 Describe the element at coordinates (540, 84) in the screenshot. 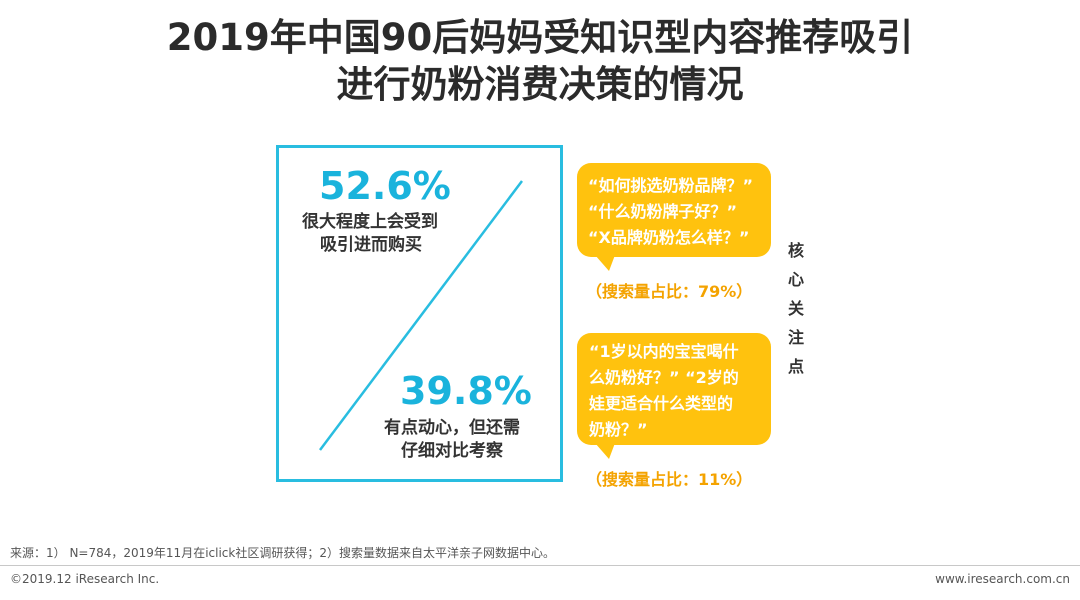

I see `title-line-2: 进行奶粉消费决策的情况` at that location.